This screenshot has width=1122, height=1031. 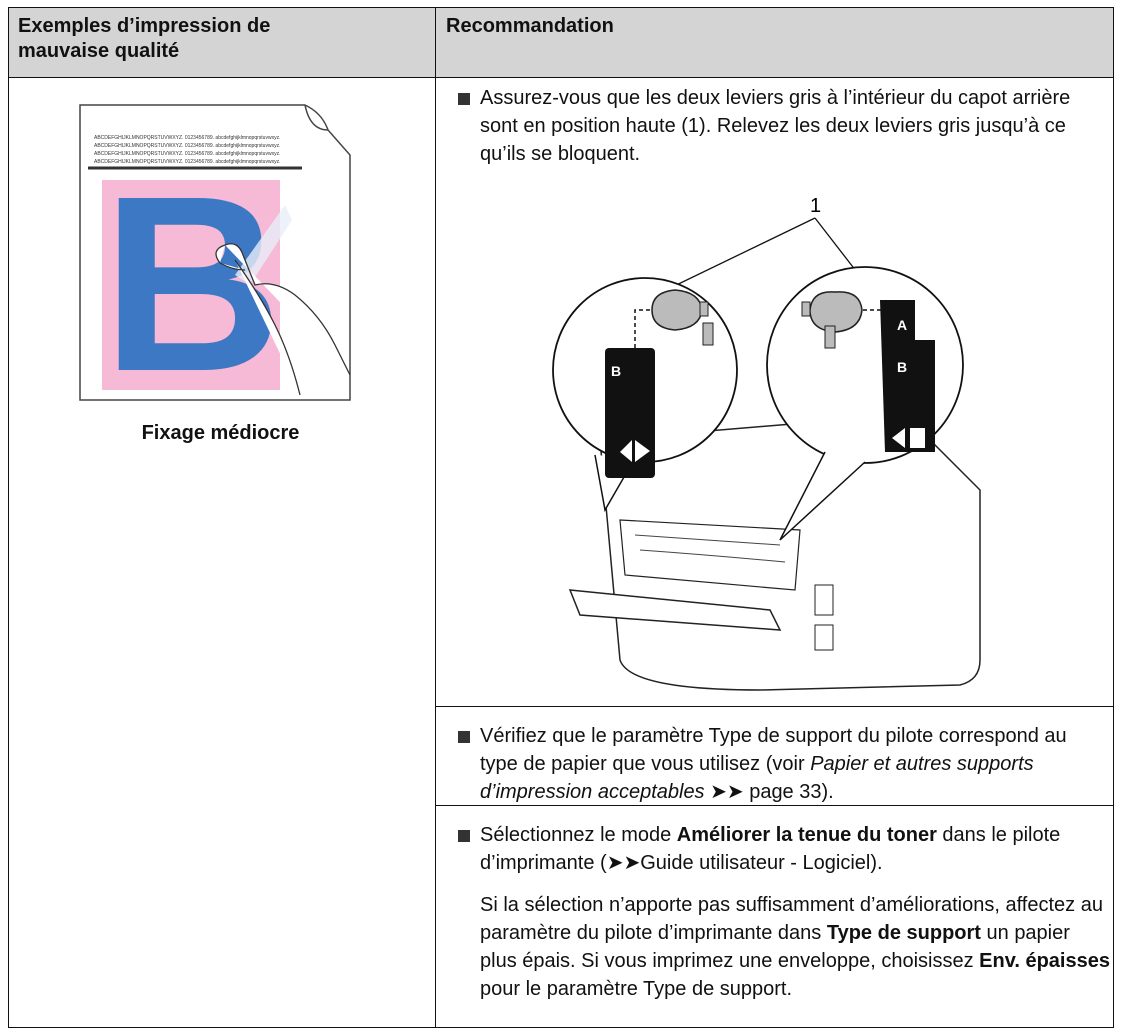 What do you see at coordinates (636, 989) in the screenshot?
I see `text: pour le paramètre Type de support.` at bounding box center [636, 989].